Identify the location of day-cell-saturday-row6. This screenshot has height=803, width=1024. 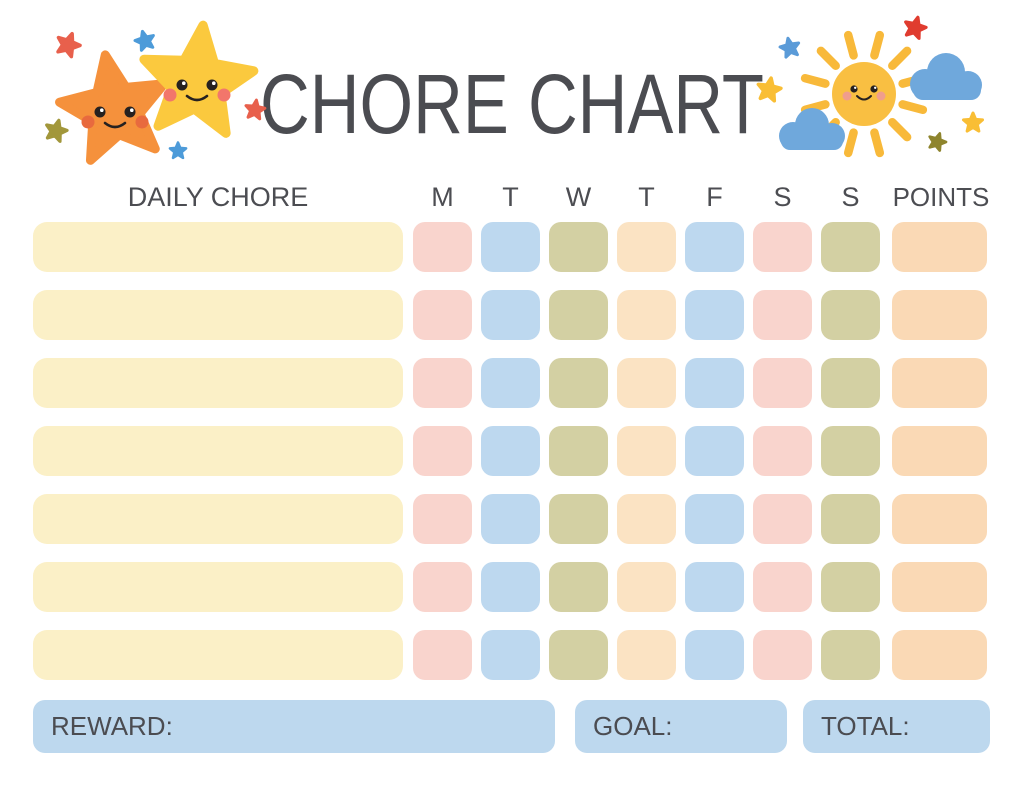
(782, 587).